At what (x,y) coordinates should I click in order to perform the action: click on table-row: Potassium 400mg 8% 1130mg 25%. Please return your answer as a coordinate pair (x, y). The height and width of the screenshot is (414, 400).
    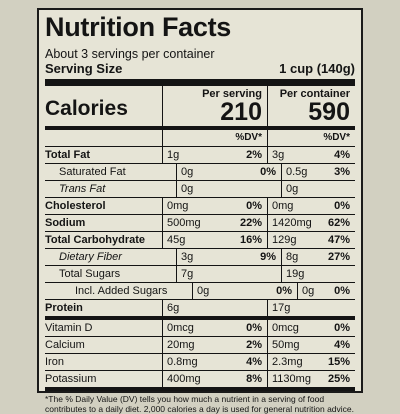
    Looking at the image, I should click on (200, 381).